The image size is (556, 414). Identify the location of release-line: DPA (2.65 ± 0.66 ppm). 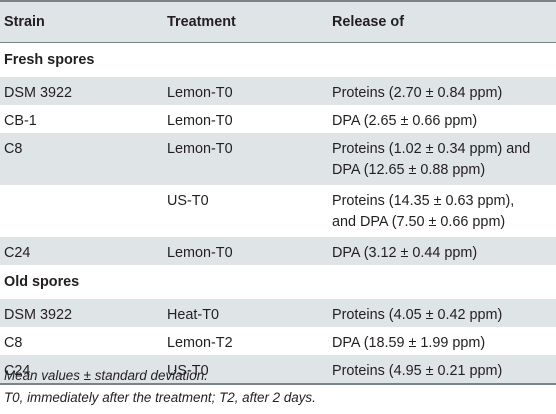
(405, 121).